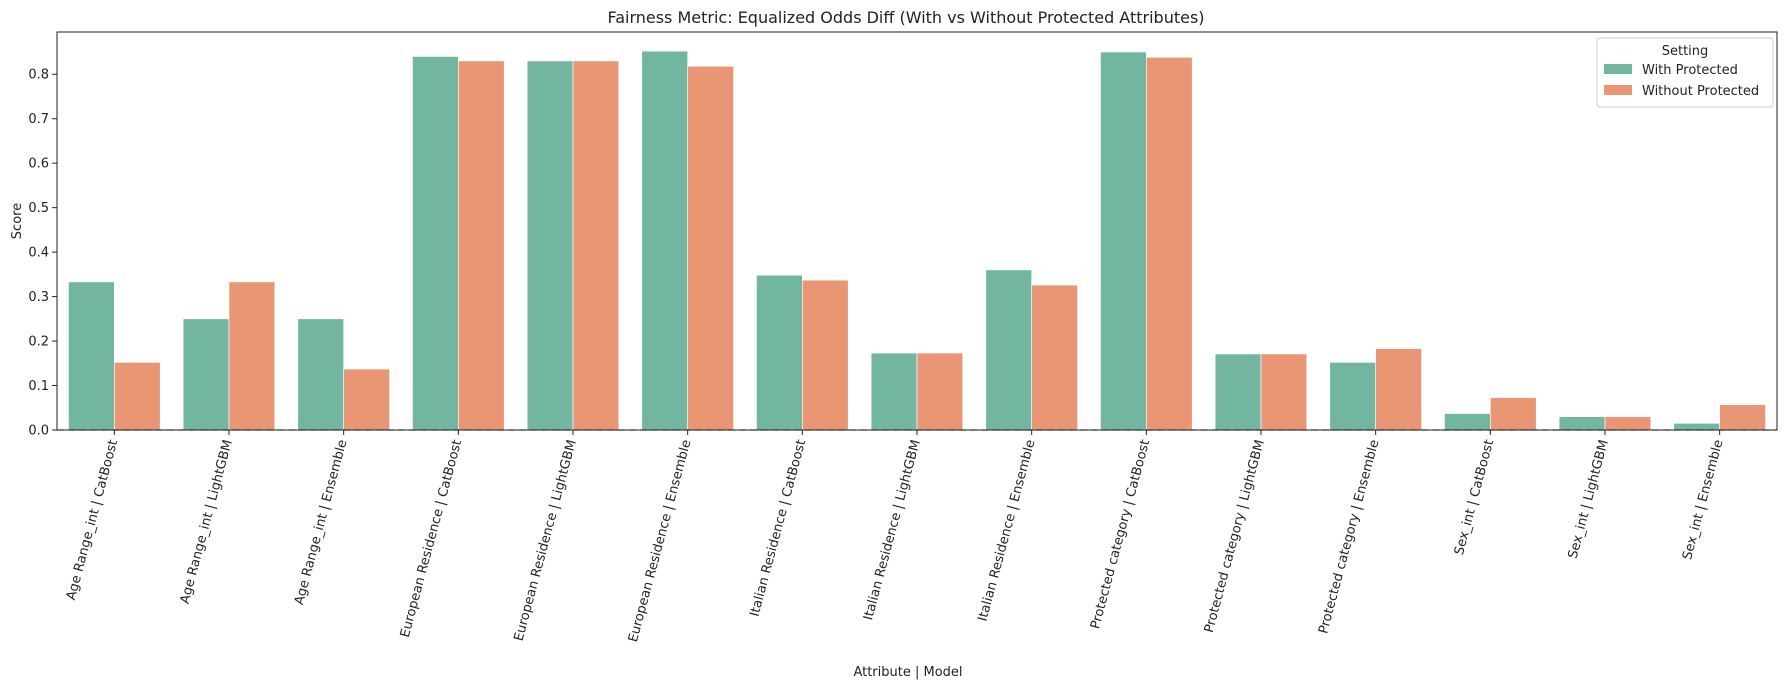 The image size is (1790, 690). What do you see at coordinates (892, 530) in the screenshot?
I see `x-tick-label: Italian Residence | LightGBM` at bounding box center [892, 530].